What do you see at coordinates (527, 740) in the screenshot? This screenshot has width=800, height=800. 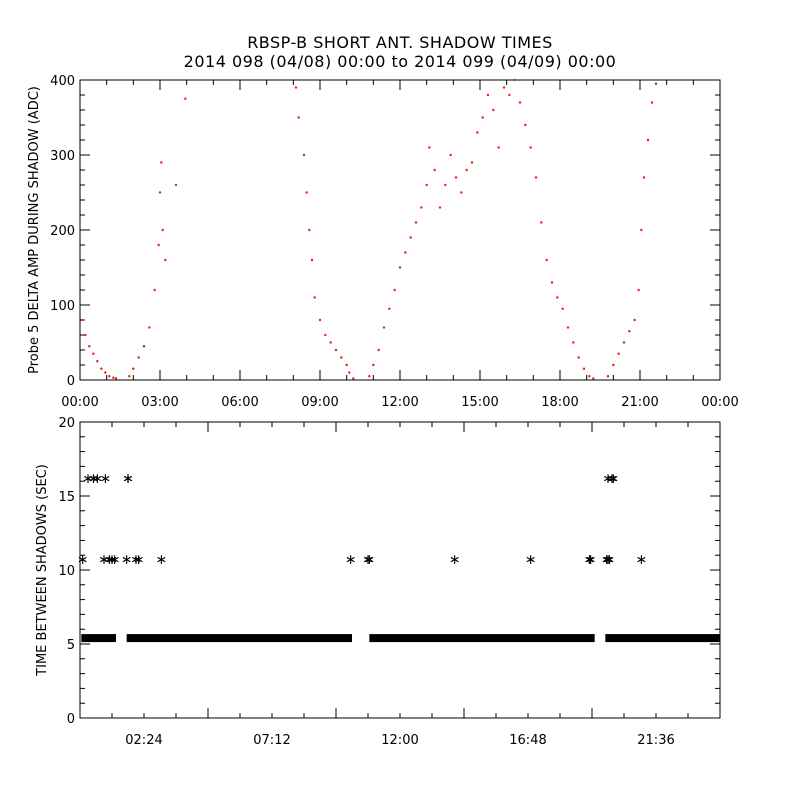 I see `x-tick-label: 16:48` at bounding box center [527, 740].